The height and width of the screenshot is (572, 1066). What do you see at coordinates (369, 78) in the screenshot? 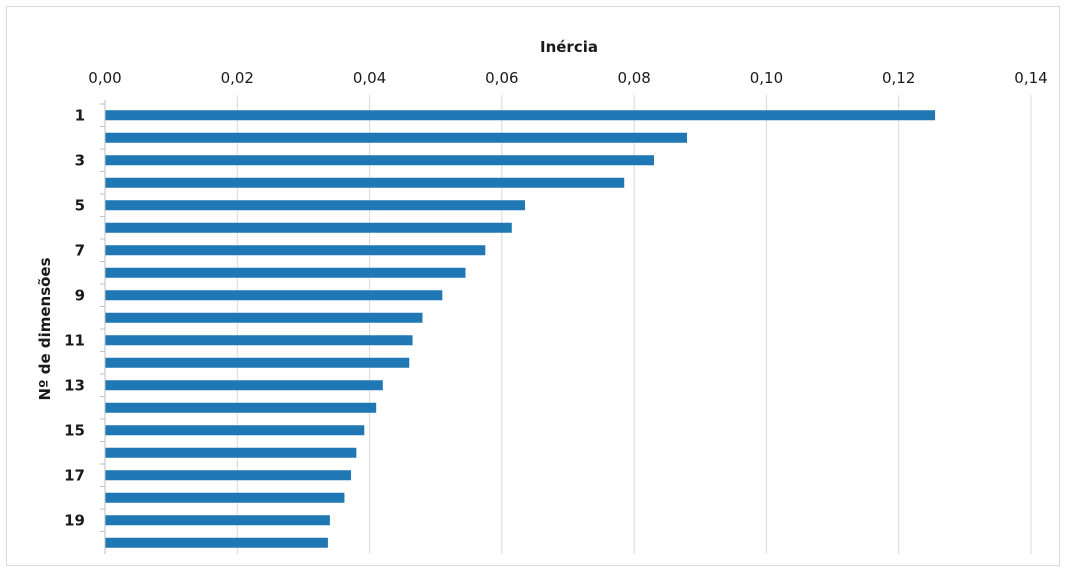
I see `x-tick-label: 0,04` at bounding box center [369, 78].